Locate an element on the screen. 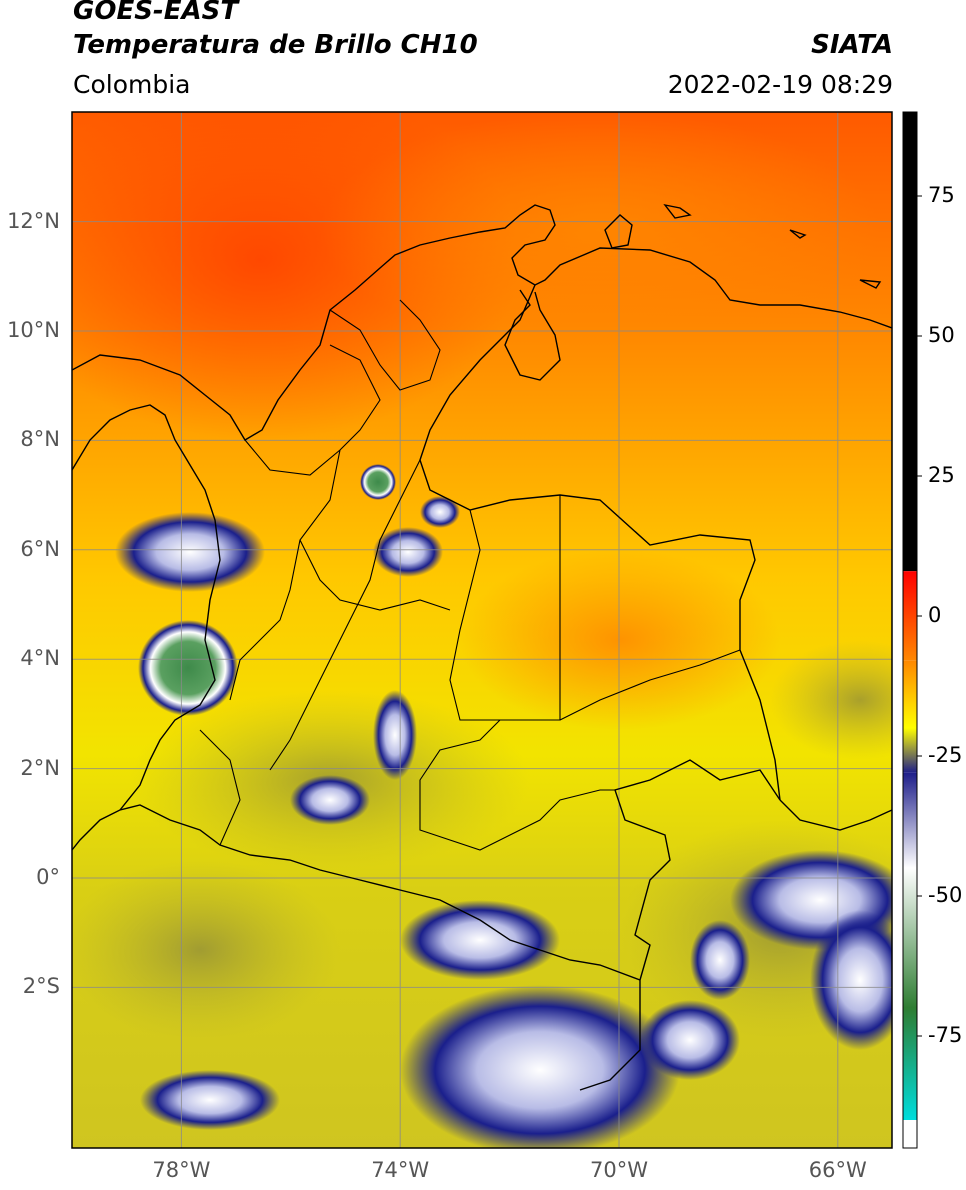 The height and width of the screenshot is (1190, 966). coastline-pacific is located at coordinates (146, 627).